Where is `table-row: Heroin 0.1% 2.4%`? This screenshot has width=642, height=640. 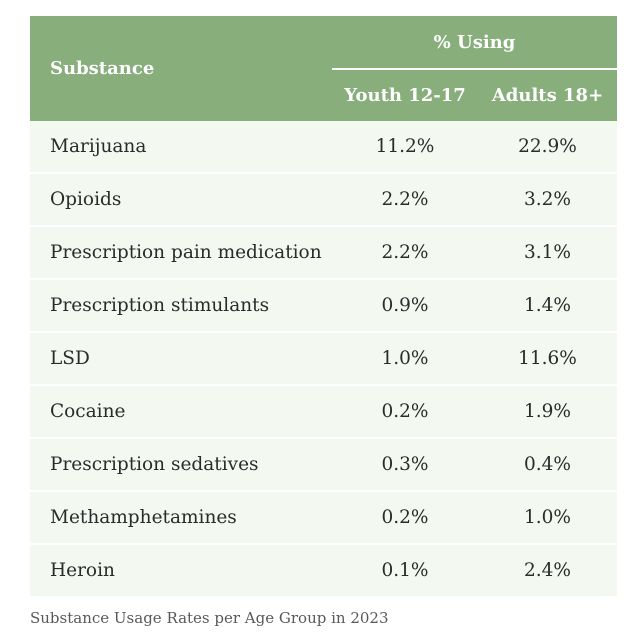 table-row: Heroin 0.1% 2.4% is located at coordinates (323, 570).